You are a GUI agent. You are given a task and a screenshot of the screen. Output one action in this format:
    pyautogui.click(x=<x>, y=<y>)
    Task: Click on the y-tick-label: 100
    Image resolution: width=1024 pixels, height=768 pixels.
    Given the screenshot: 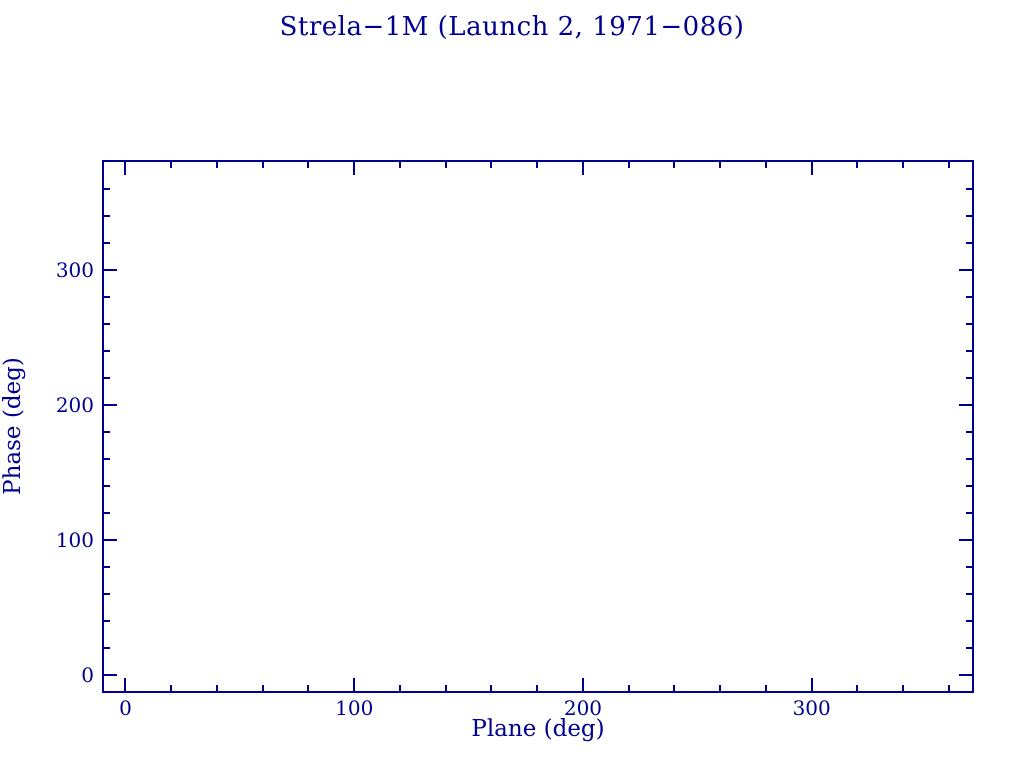 What is the action you would take?
    pyautogui.click(x=74, y=539)
    